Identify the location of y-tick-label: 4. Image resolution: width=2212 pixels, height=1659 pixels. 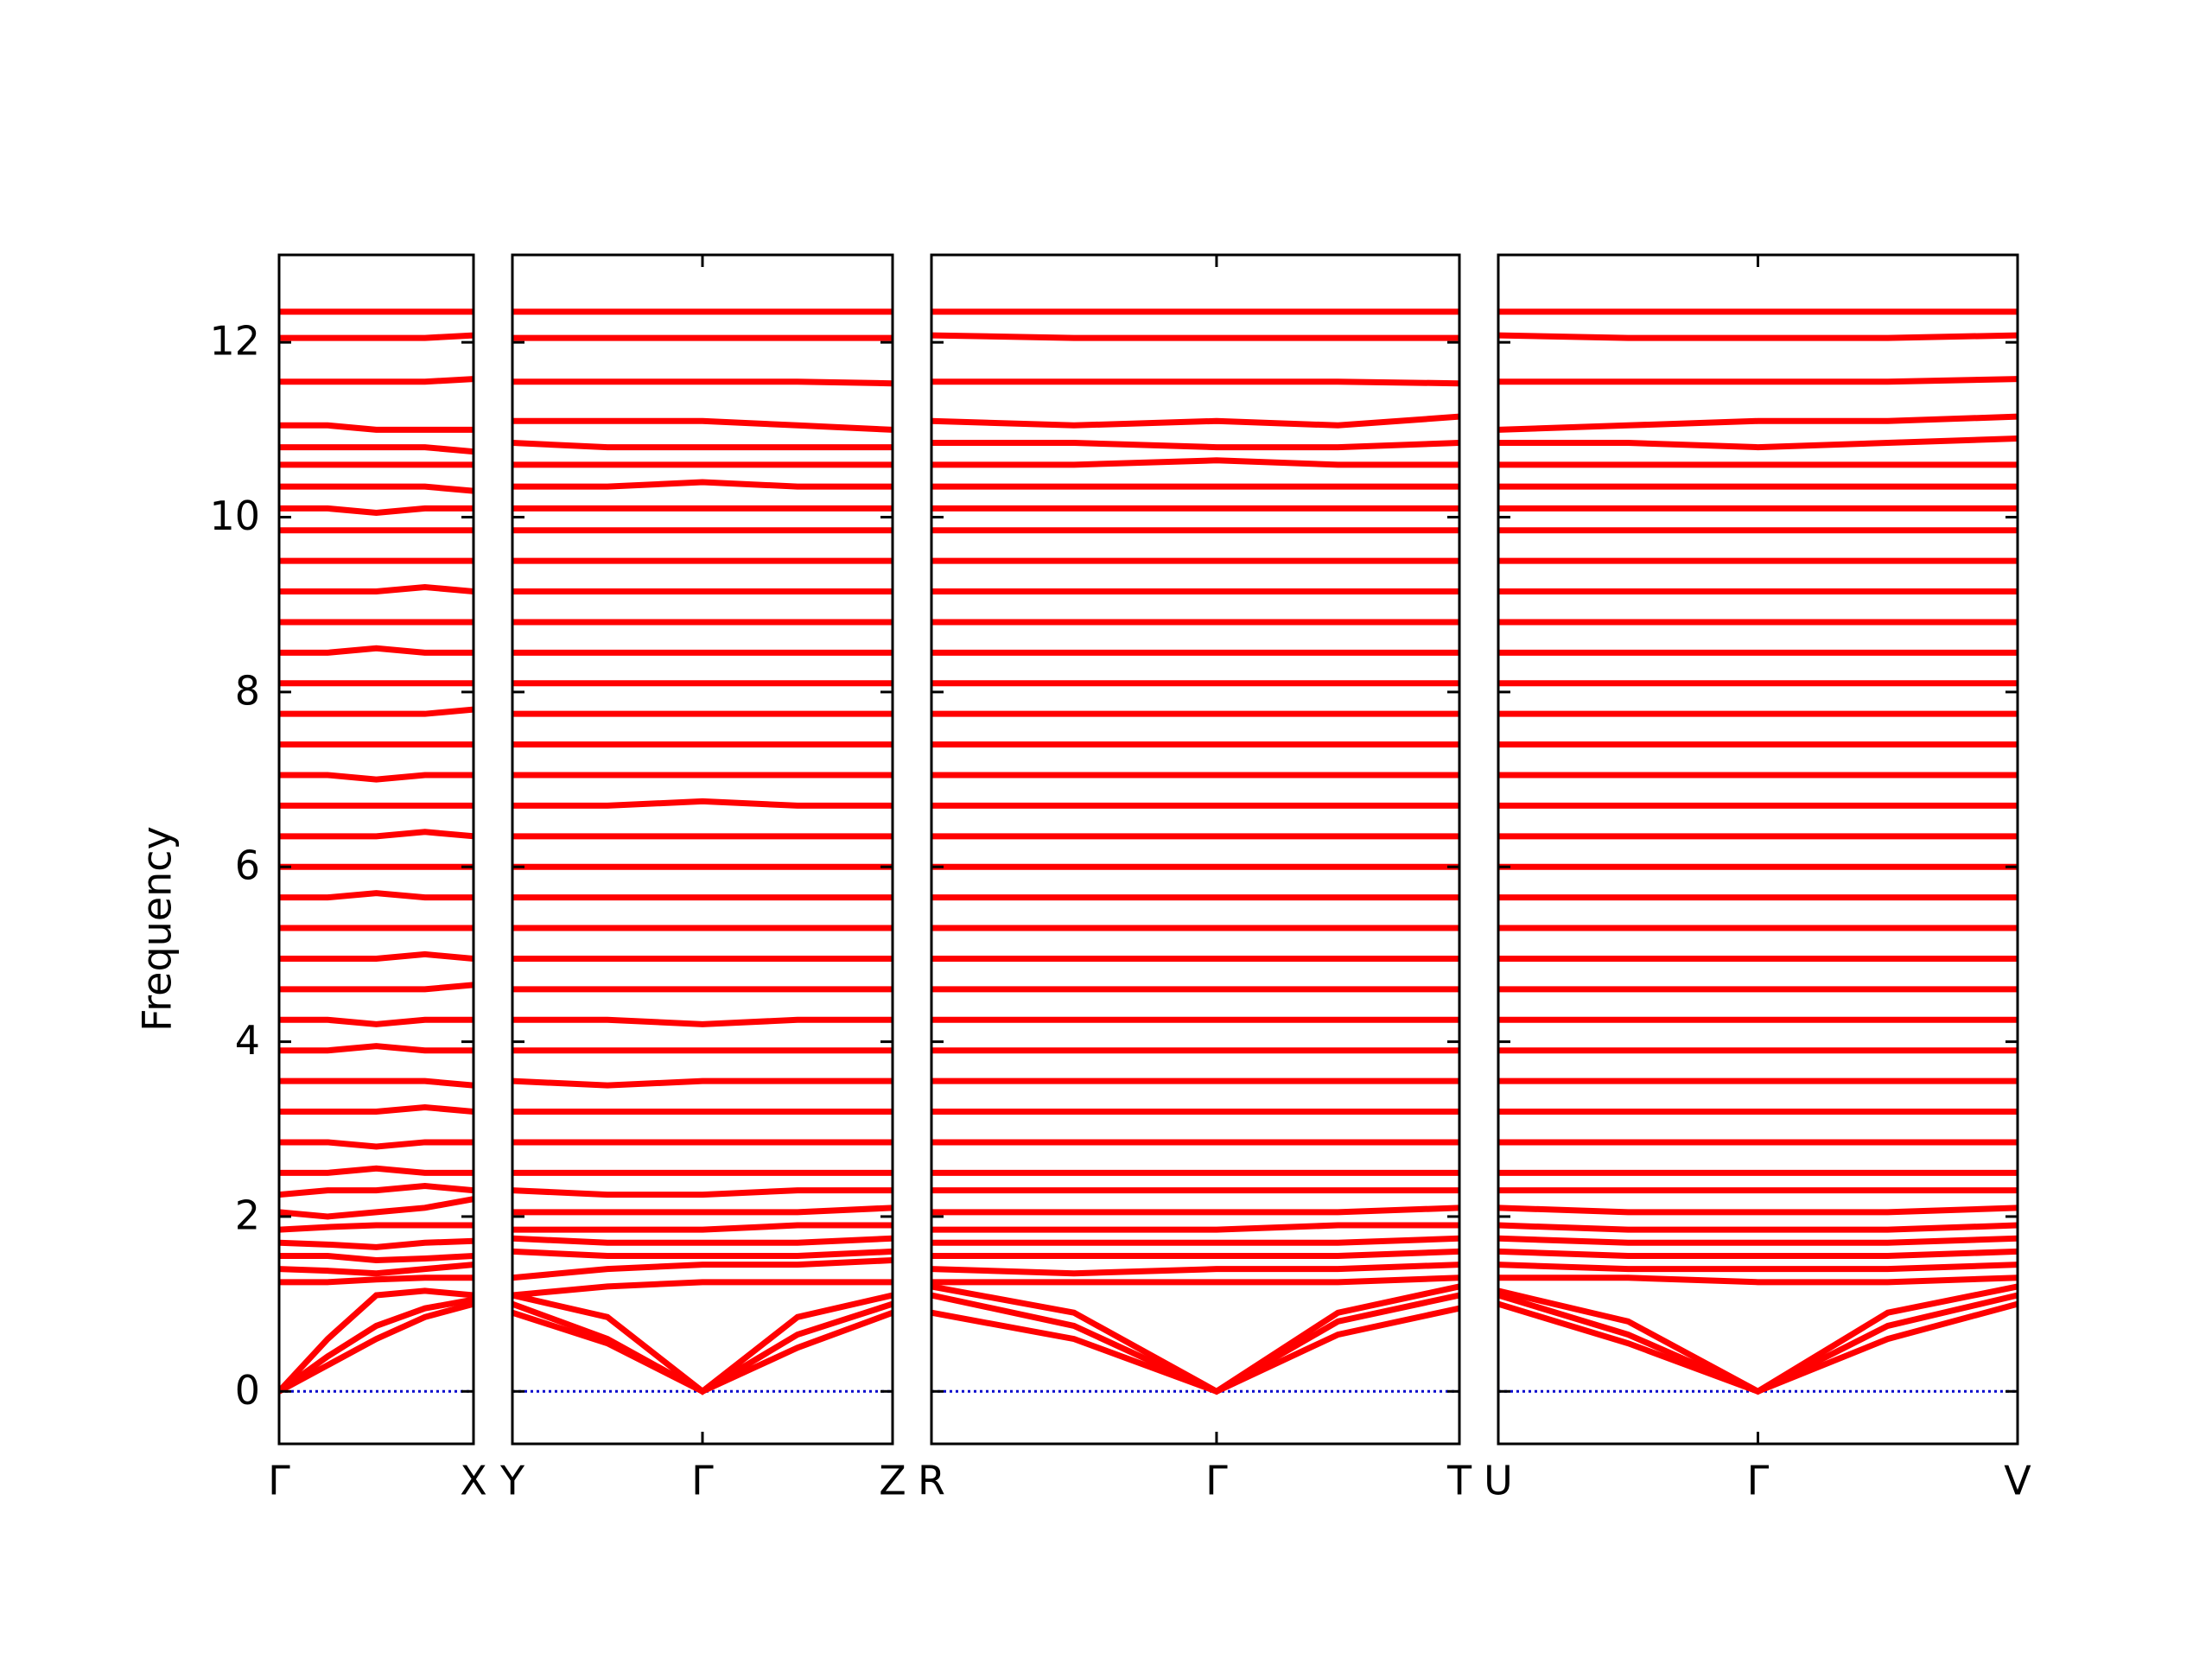
(247, 1040).